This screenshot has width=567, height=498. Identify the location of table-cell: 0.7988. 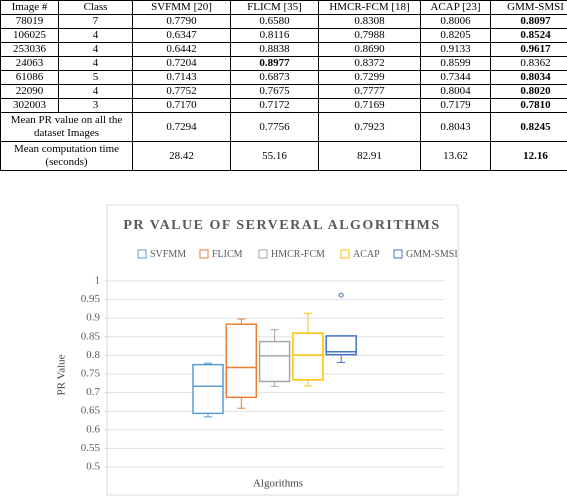
(369, 35).